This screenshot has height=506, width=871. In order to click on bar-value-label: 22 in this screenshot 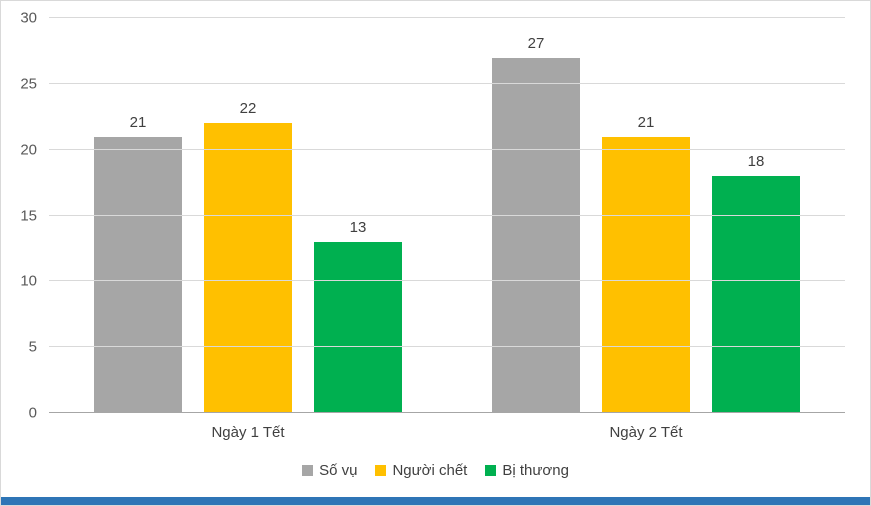, I will do `click(248, 109)`.